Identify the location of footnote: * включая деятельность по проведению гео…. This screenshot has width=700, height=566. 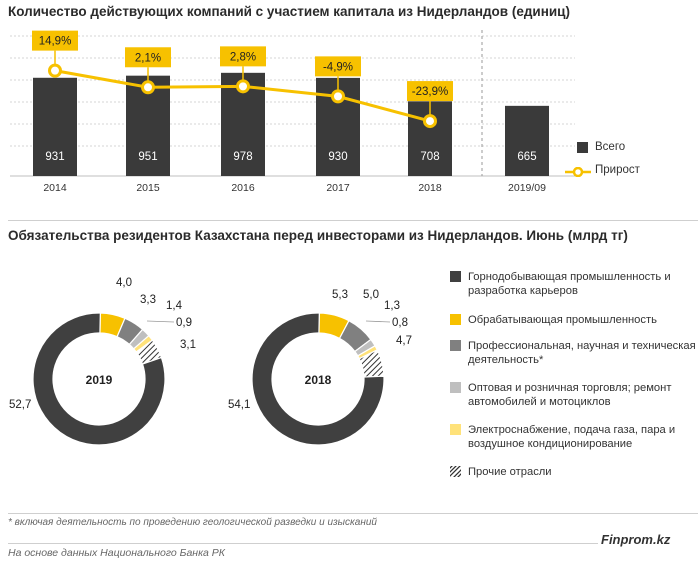
(192, 522).